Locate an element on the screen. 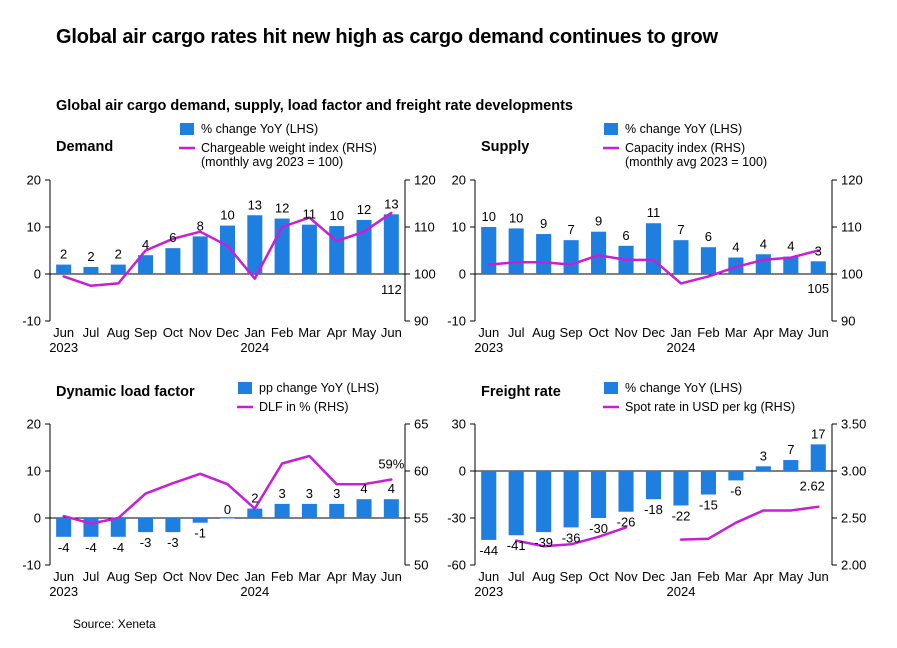 This screenshot has width=897, height=648. chart-title: Demand is located at coordinates (84, 147).